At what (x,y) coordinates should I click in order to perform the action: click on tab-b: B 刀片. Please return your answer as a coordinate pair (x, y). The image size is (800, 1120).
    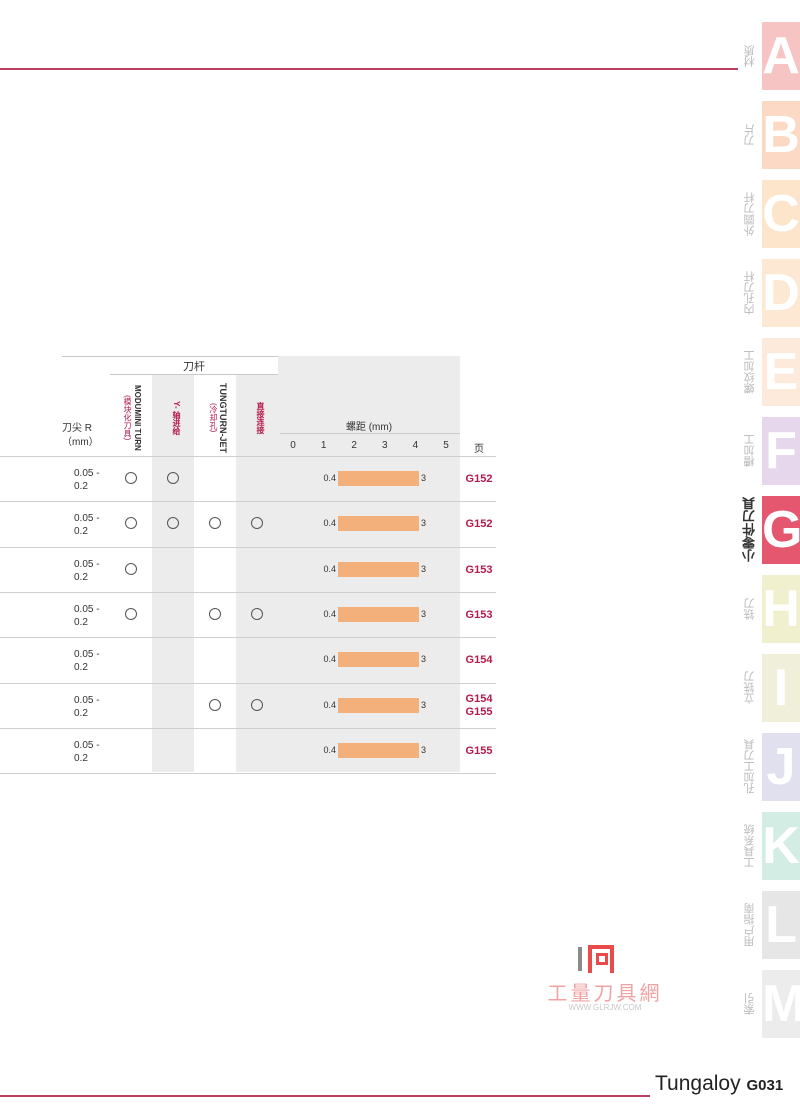
    Looking at the image, I should click on (768, 135).